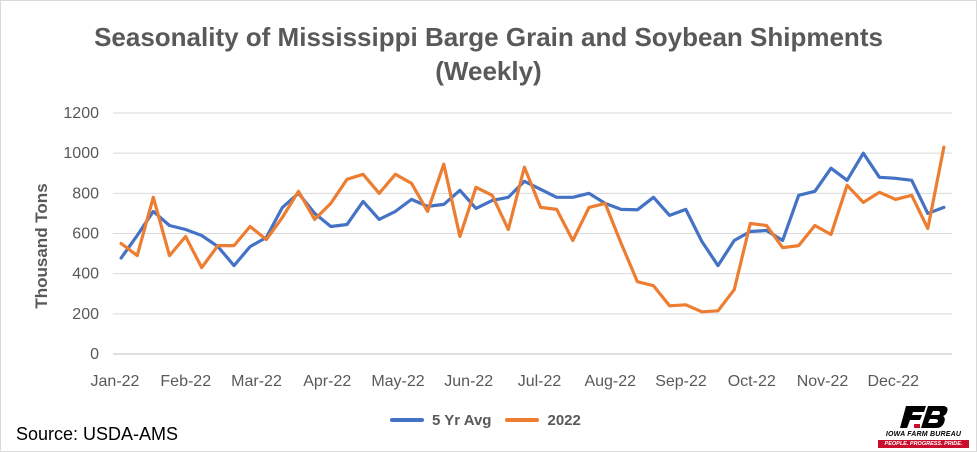 The width and height of the screenshot is (977, 452). Describe the element at coordinates (924, 417) in the screenshot. I see `fb-logo-mark-icon` at that location.